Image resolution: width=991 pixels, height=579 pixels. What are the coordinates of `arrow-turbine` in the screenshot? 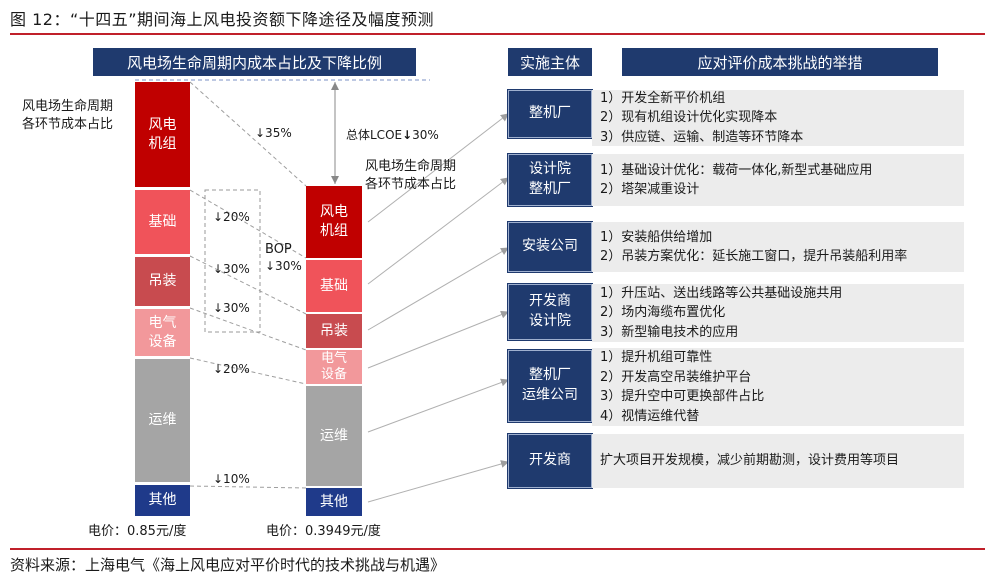 It's located at (438, 168).